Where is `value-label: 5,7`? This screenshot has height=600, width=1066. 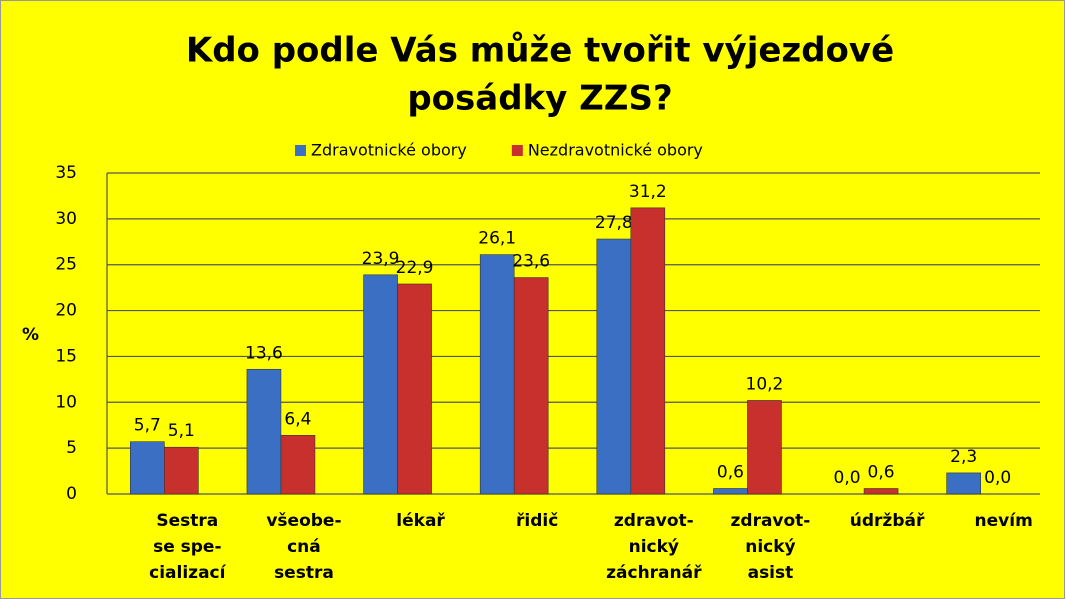
value-label: 5,7 is located at coordinates (147, 426).